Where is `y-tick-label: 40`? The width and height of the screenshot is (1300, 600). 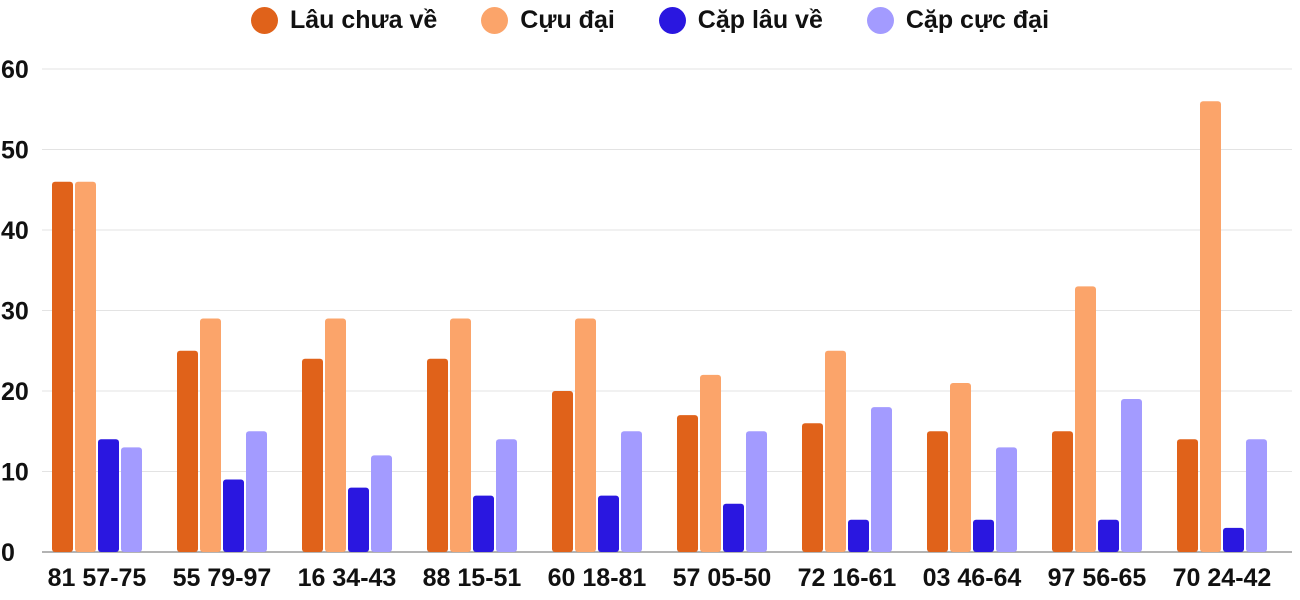 y-tick-label: 40 is located at coordinates (15, 231).